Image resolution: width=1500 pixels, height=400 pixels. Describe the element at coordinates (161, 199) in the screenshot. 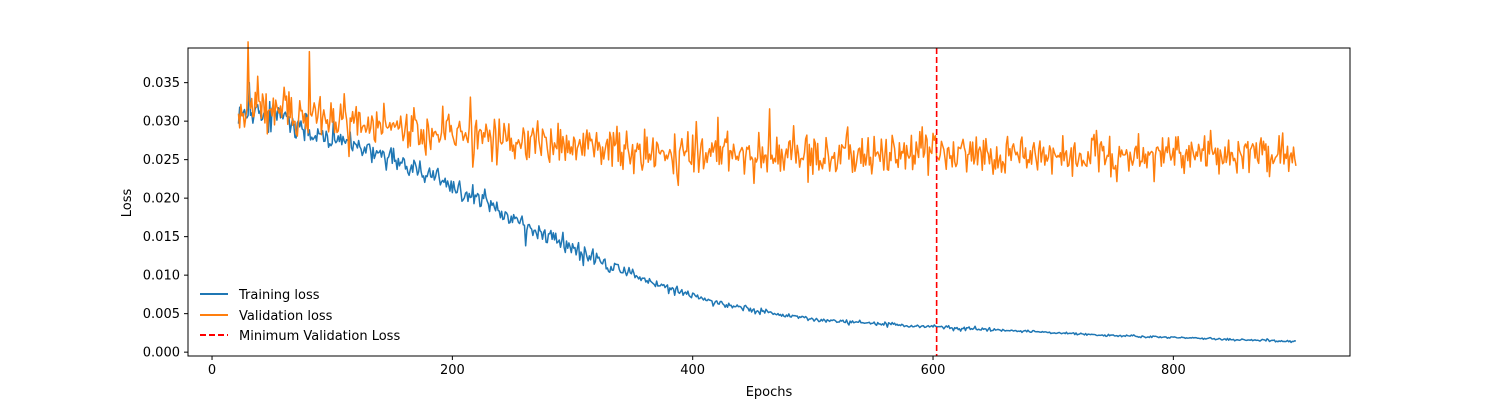

I see `y-tick-label: 0.020` at that location.